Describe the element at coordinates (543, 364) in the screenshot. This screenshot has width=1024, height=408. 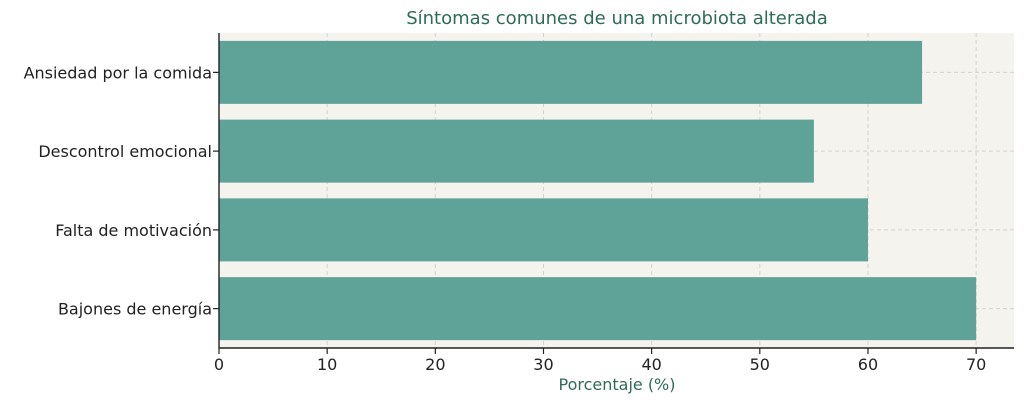
I see `x-tick-label: 30` at that location.